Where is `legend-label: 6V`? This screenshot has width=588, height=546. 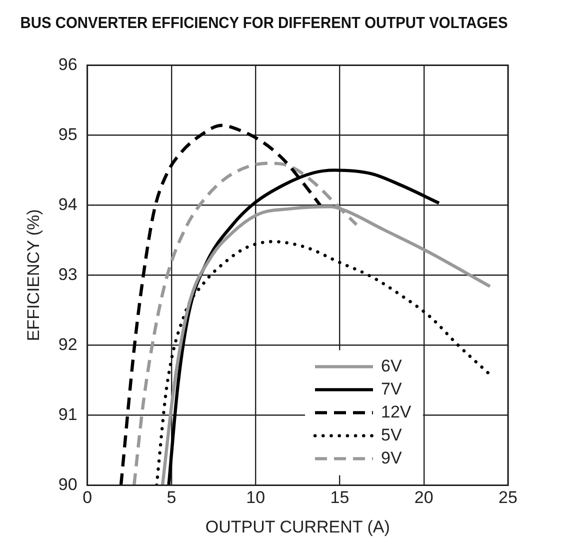 legend-label: 6V is located at coordinates (391, 366).